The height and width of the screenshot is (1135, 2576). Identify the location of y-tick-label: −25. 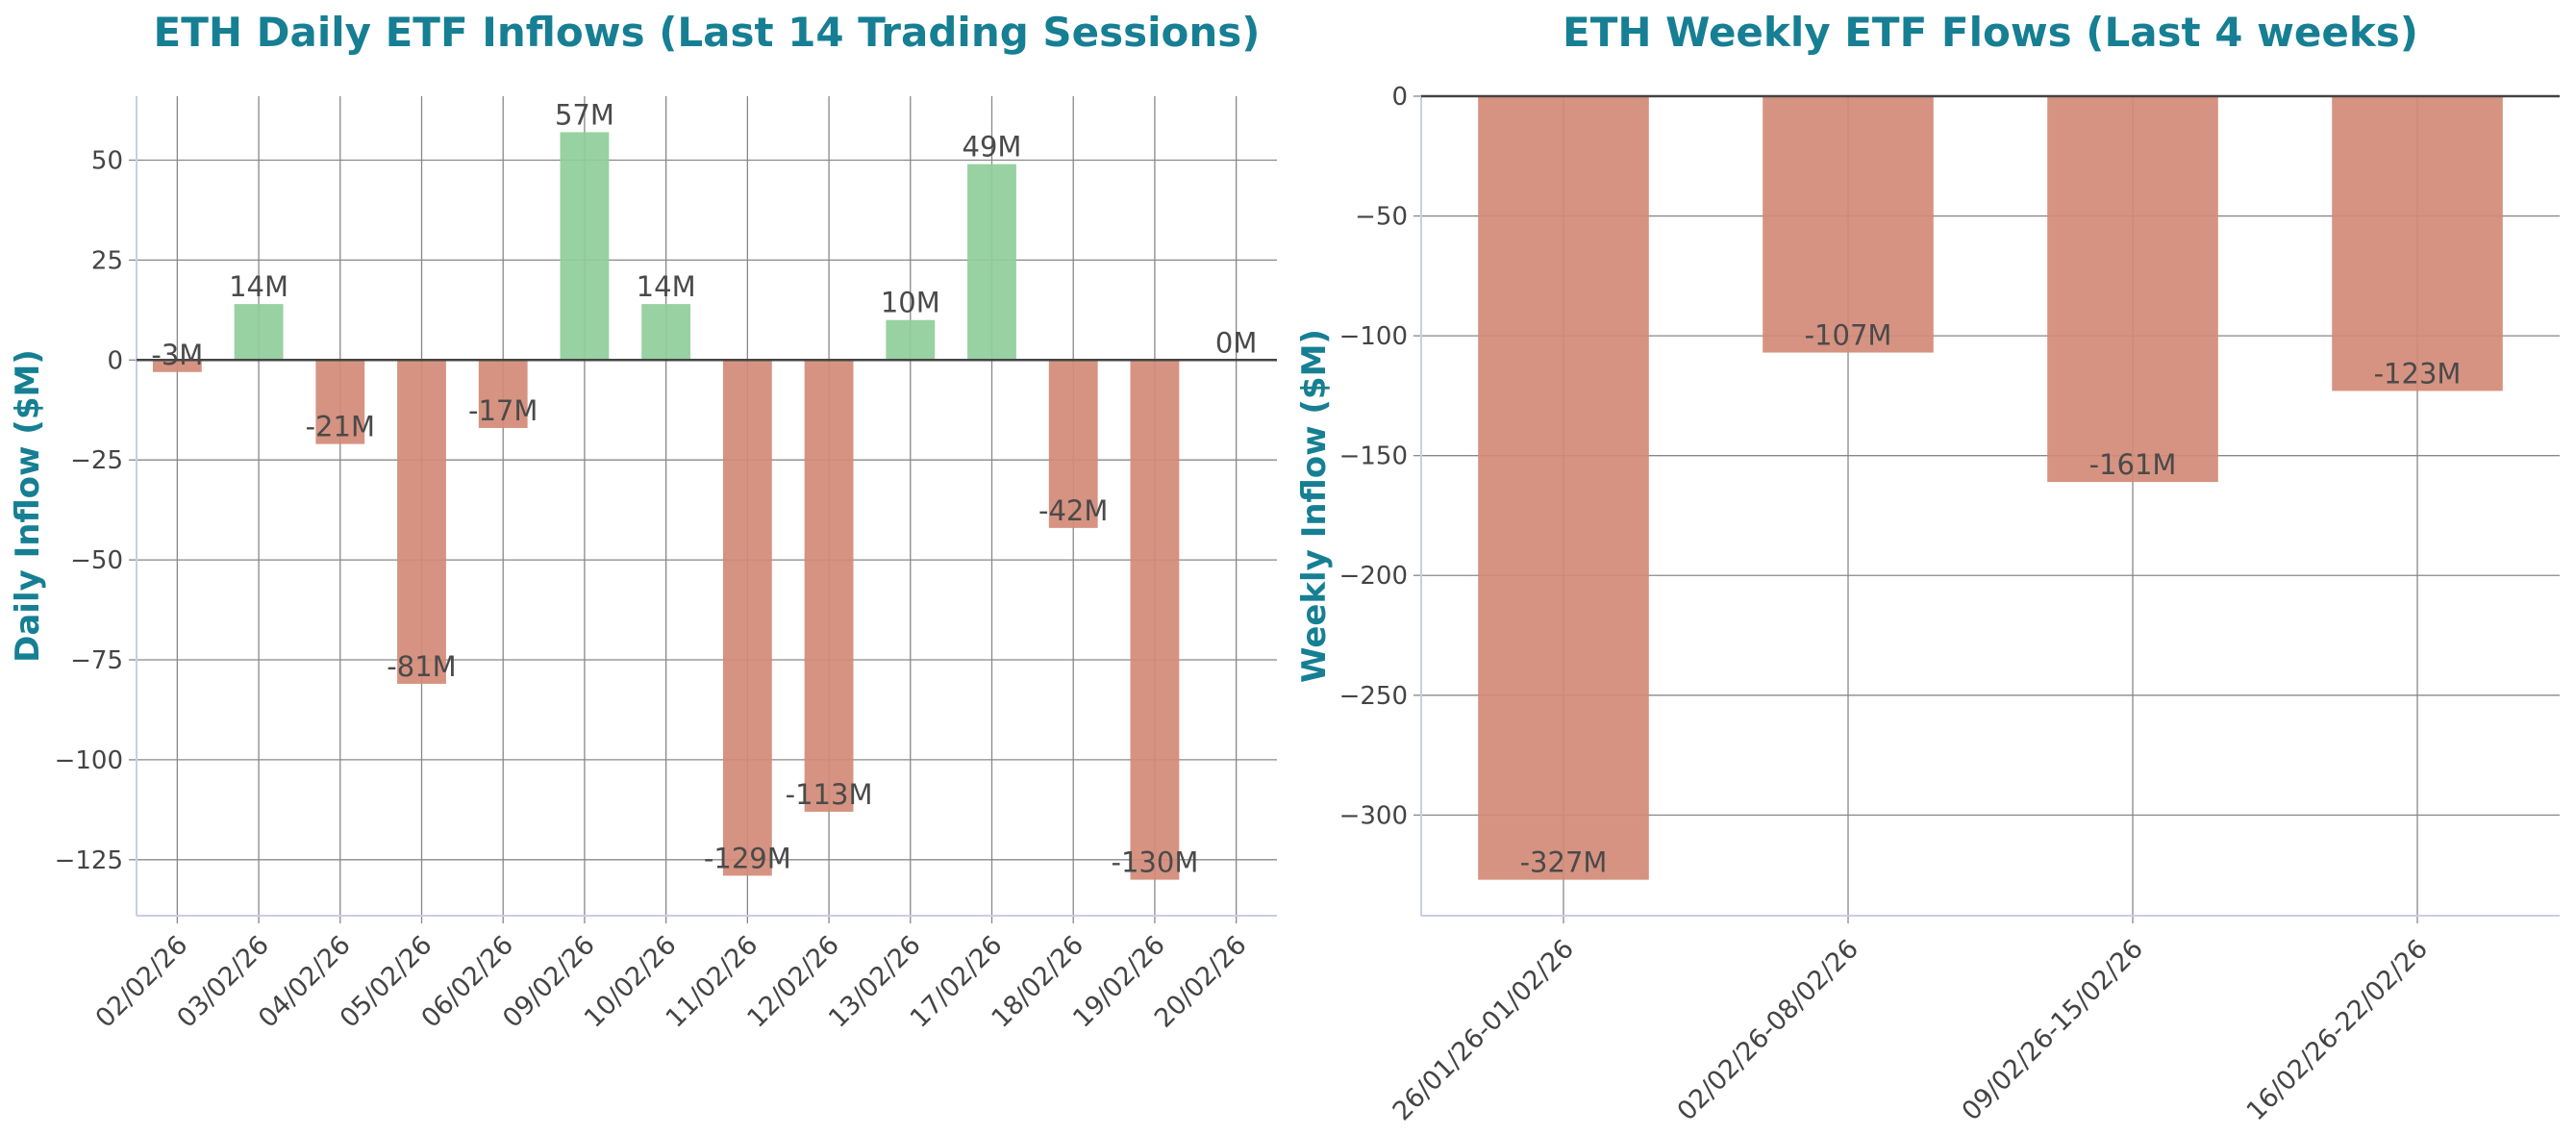
(96, 460).